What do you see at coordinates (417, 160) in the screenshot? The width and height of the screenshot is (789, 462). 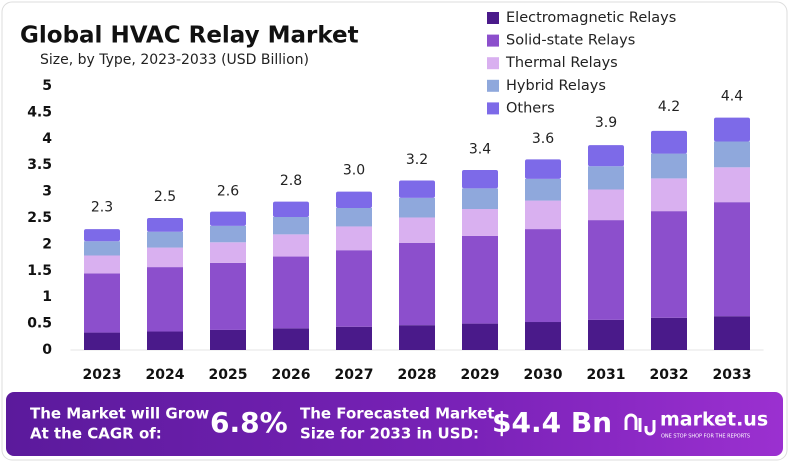 I see `total-label: 3.2` at bounding box center [417, 160].